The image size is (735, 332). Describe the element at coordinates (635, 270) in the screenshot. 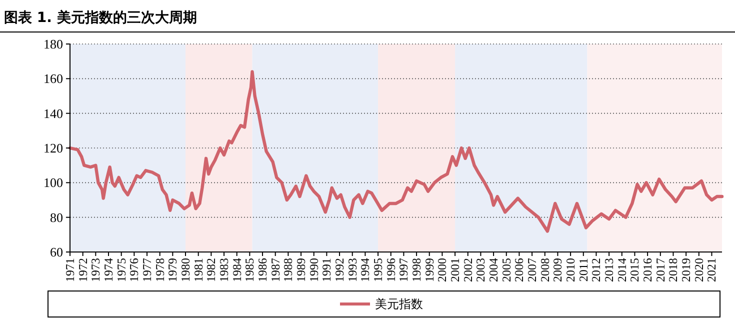

I see `x-tick-label: 2015` at that location.